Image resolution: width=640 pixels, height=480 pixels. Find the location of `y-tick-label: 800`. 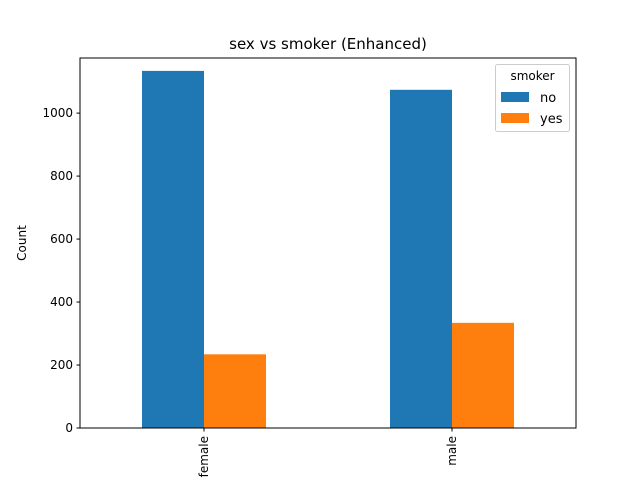

y-tick-label: 800 is located at coordinates (61, 176).